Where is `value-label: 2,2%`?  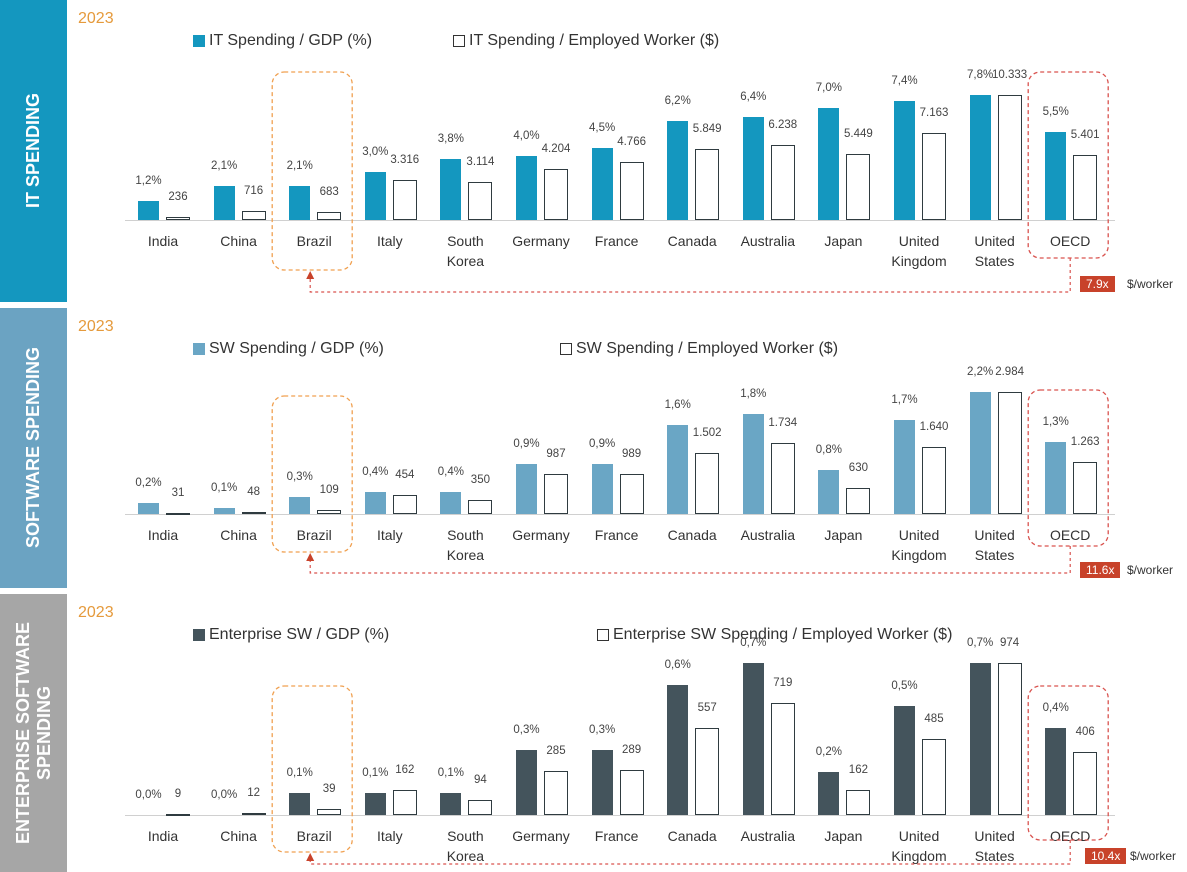 value-label: 2,2% is located at coordinates (980, 372).